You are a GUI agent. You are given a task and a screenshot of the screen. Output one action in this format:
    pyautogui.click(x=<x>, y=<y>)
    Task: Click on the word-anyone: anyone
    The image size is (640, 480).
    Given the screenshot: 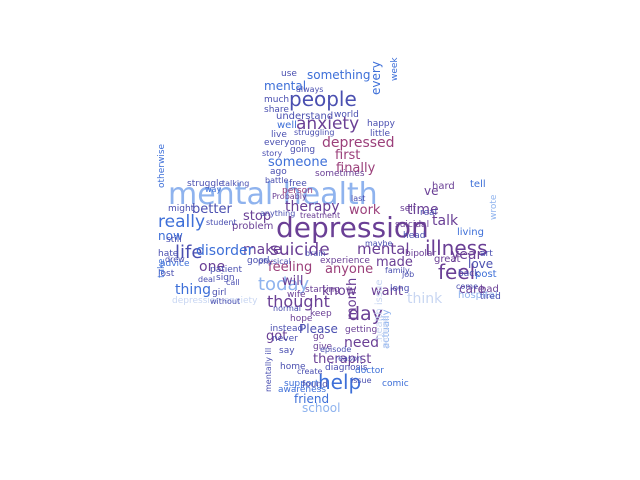 What is the action you would take?
    pyautogui.click(x=349, y=269)
    